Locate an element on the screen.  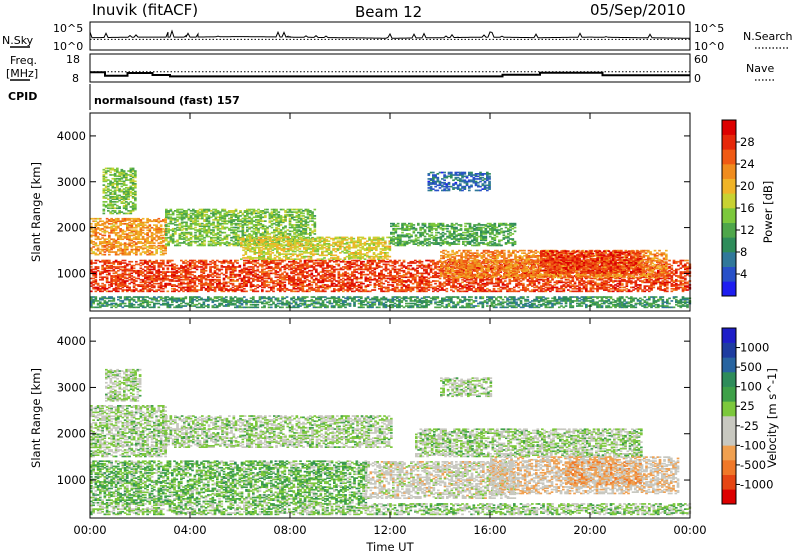
noise-left-tick-bottom: 10^0 is located at coordinates (68, 46).